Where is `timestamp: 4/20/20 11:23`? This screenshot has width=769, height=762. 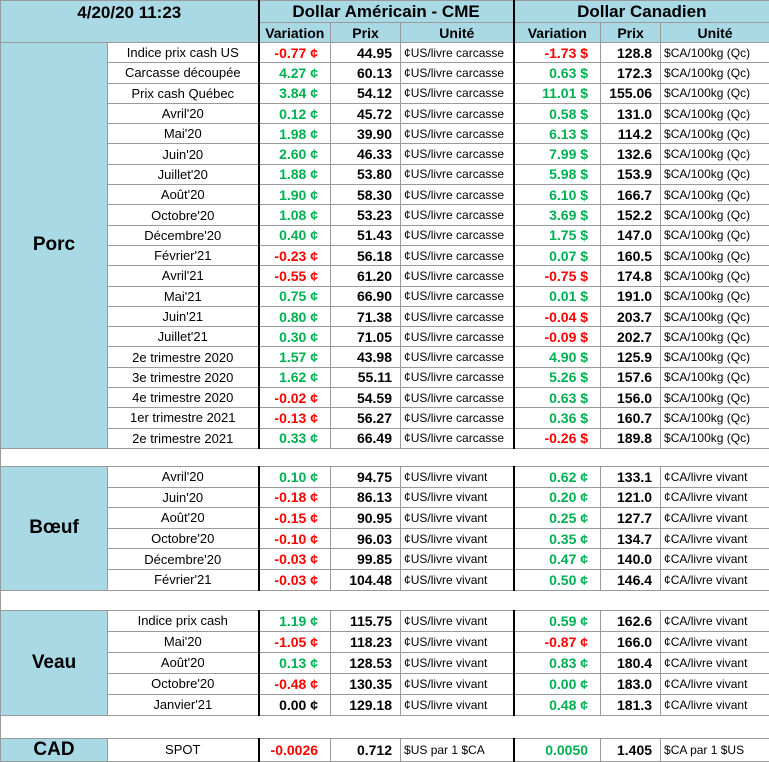
timestamp: 4/20/20 11:23 is located at coordinates (130, 22).